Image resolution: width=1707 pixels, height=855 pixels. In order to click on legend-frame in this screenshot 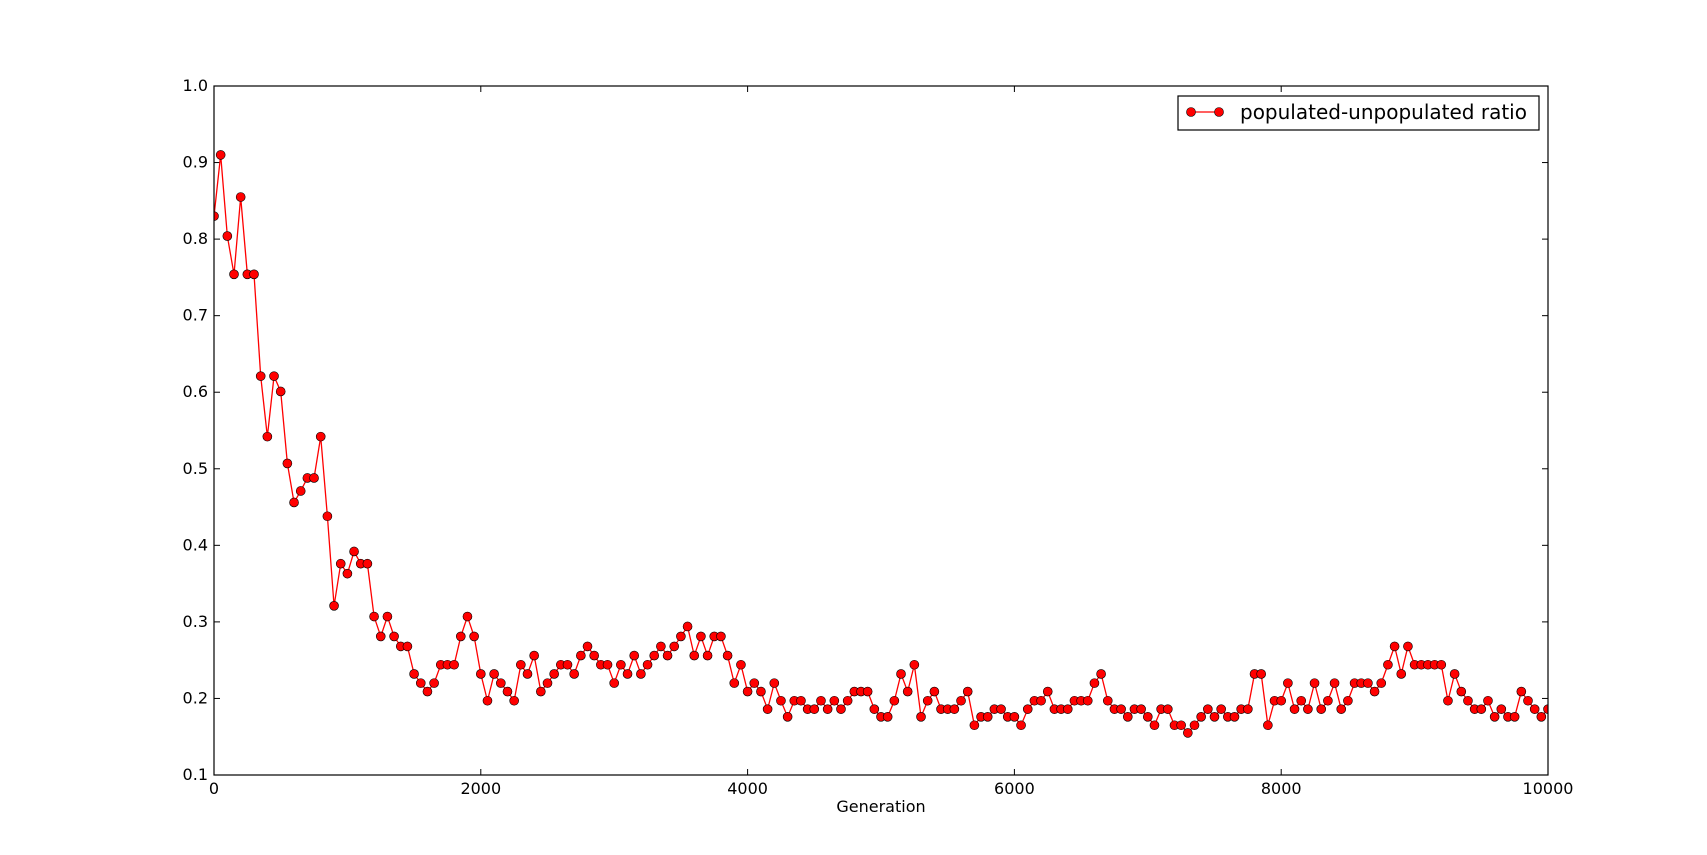, I will do `click(1358, 113)`.